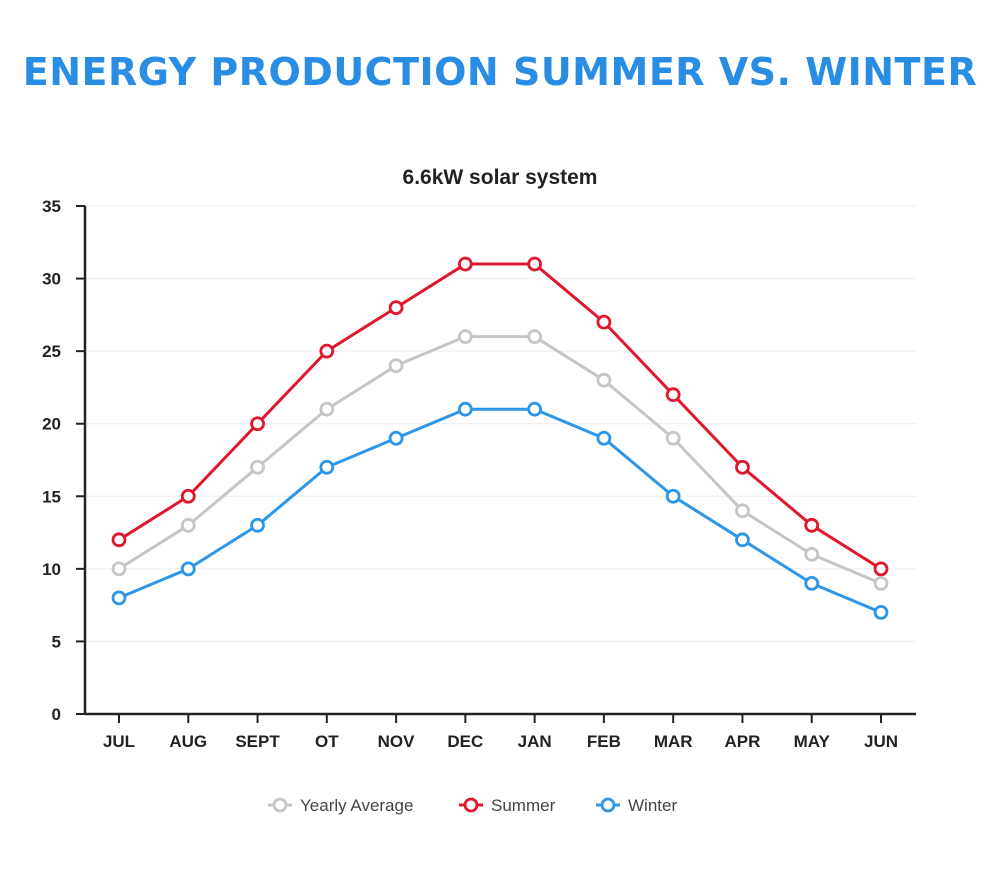 This screenshot has width=1000, height=877. What do you see at coordinates (51, 496) in the screenshot?
I see `y-tick-label: 15` at bounding box center [51, 496].